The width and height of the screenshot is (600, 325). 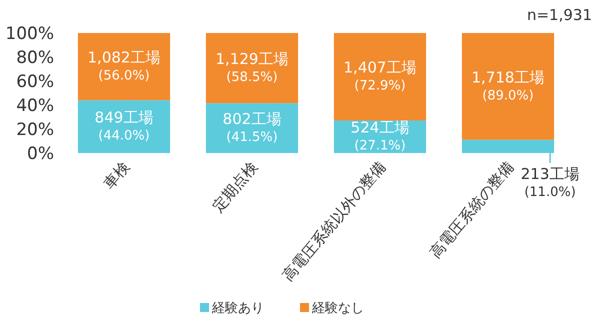 I want to click on y-tick-label: 20%, so click(x=35, y=130).